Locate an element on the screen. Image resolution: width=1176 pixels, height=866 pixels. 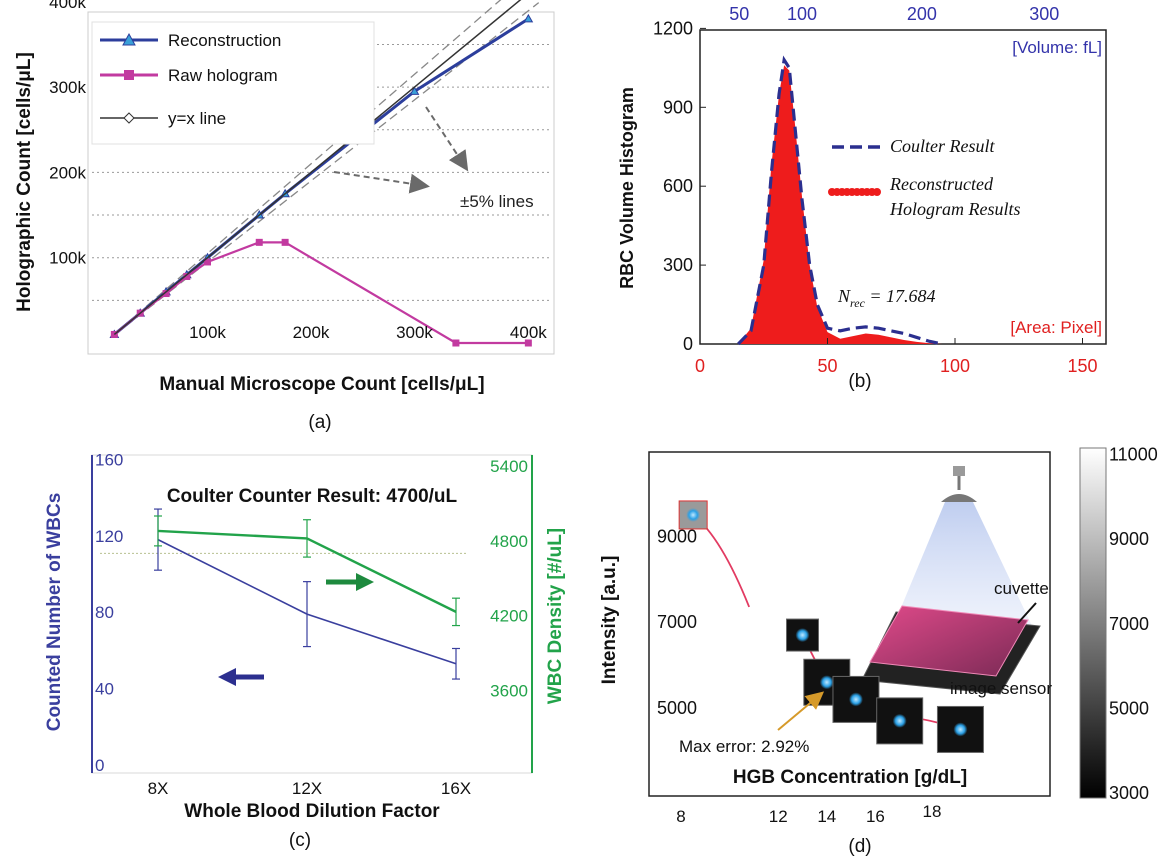
panel-a-y-axis-label: Holographic Count [cells/μL] is located at coordinates (24, 182).